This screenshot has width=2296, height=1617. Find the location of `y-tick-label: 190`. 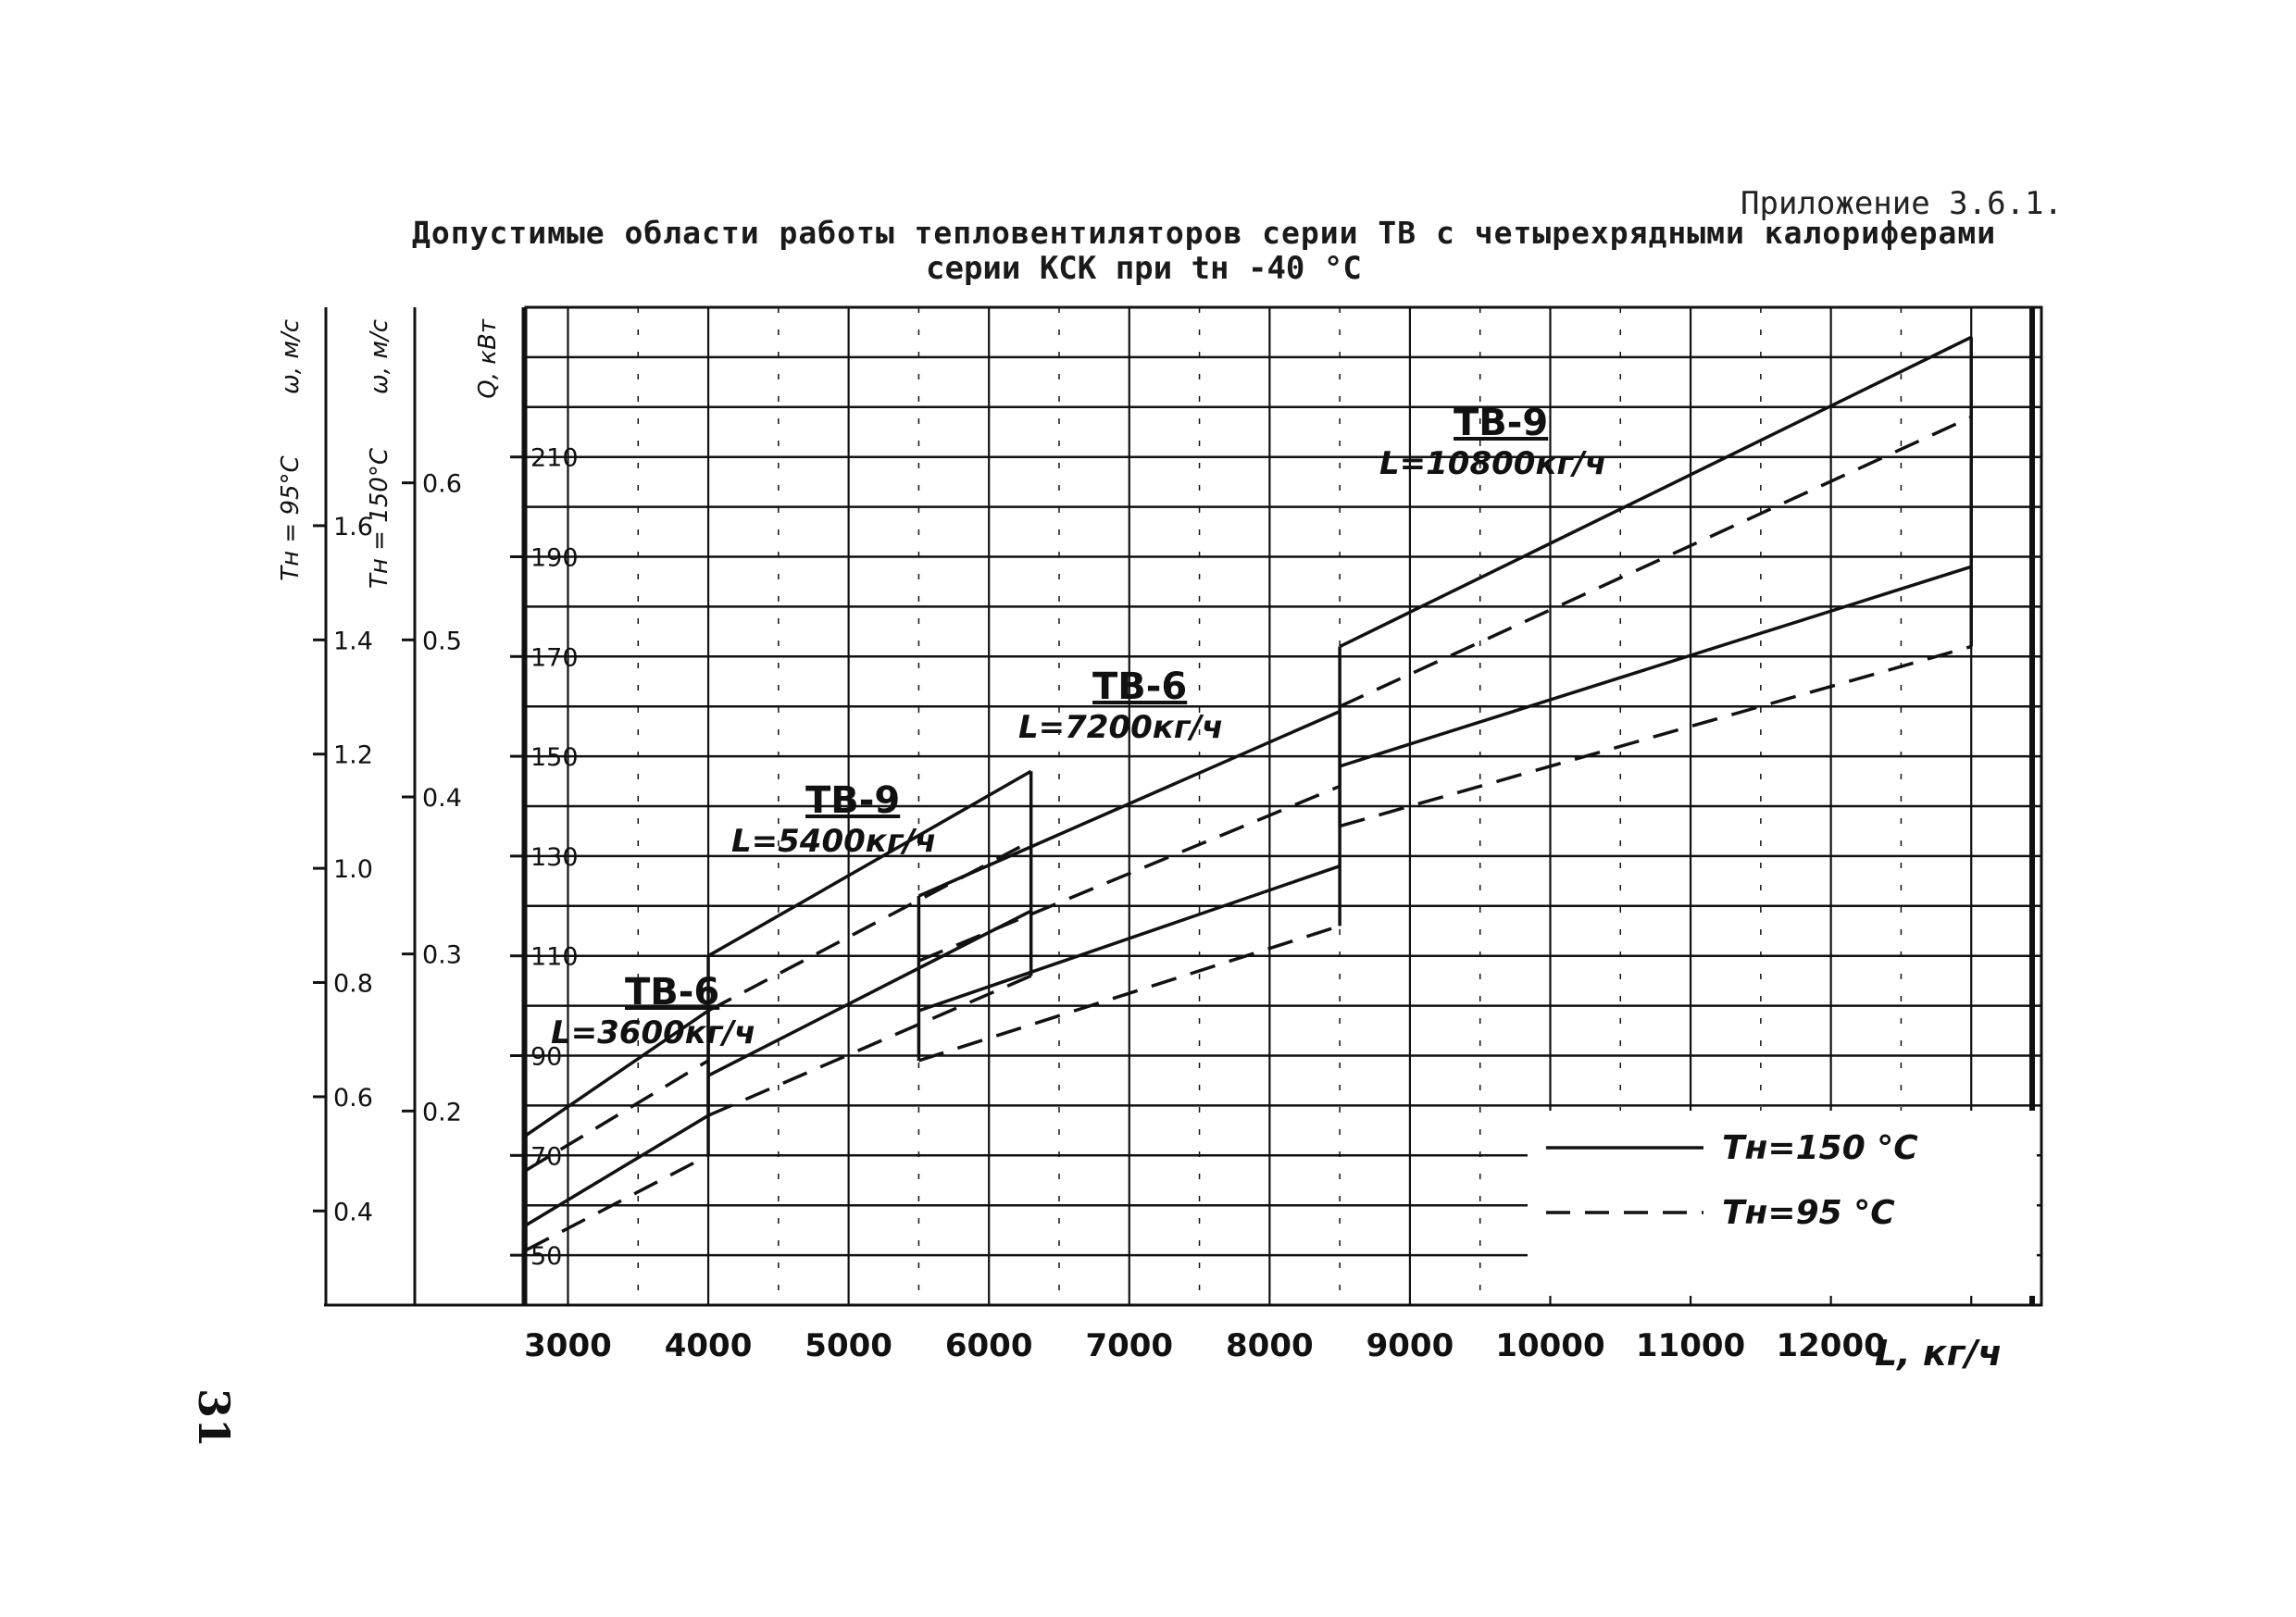

y-tick-label: 190 is located at coordinates (554, 558).